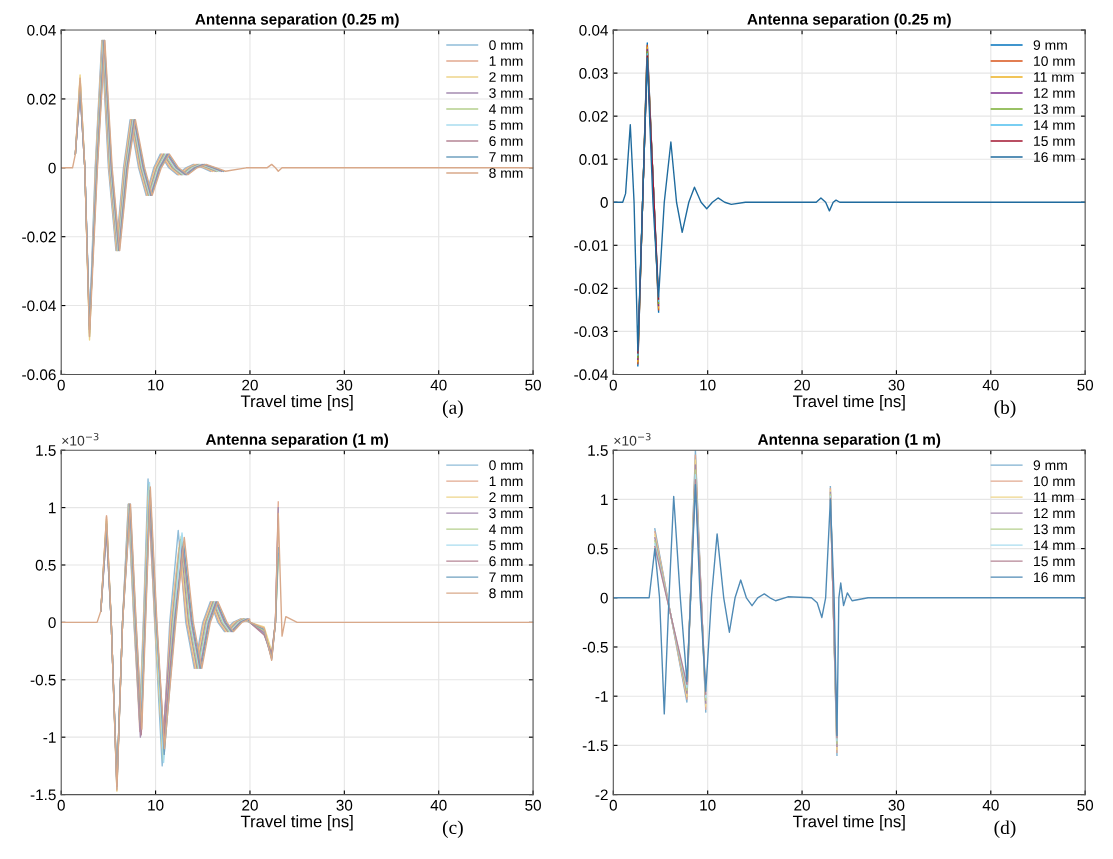 This screenshot has width=1113, height=859. Describe the element at coordinates (601, 795) in the screenshot. I see `y-tick-label: -2` at that location.